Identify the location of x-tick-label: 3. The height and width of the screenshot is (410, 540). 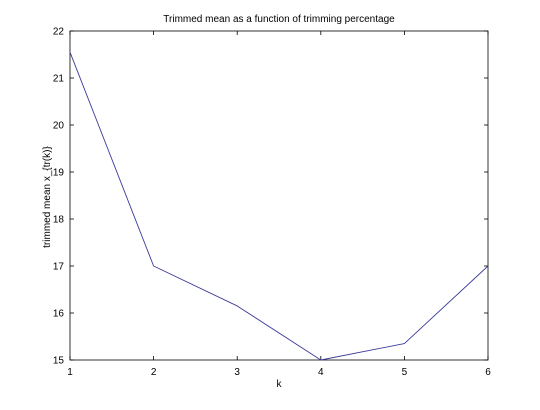
(237, 372).